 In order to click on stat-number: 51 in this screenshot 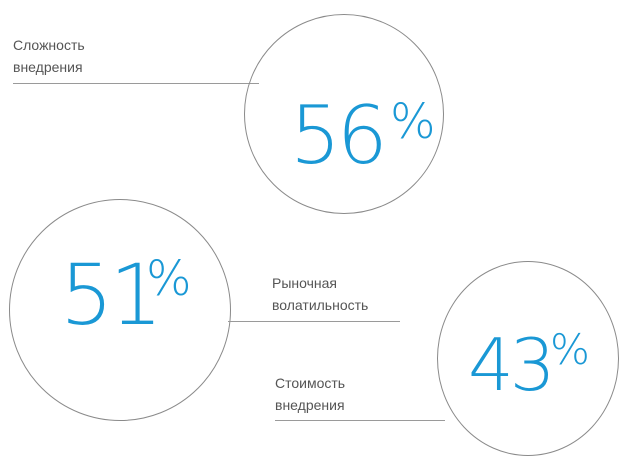, I will do `click(111, 295)`.